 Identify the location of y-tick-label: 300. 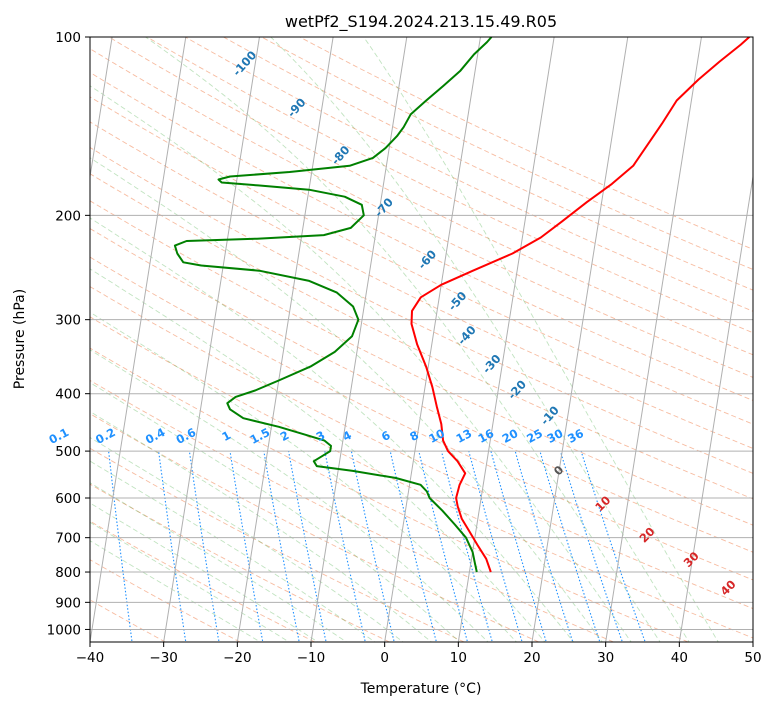
(68, 321).